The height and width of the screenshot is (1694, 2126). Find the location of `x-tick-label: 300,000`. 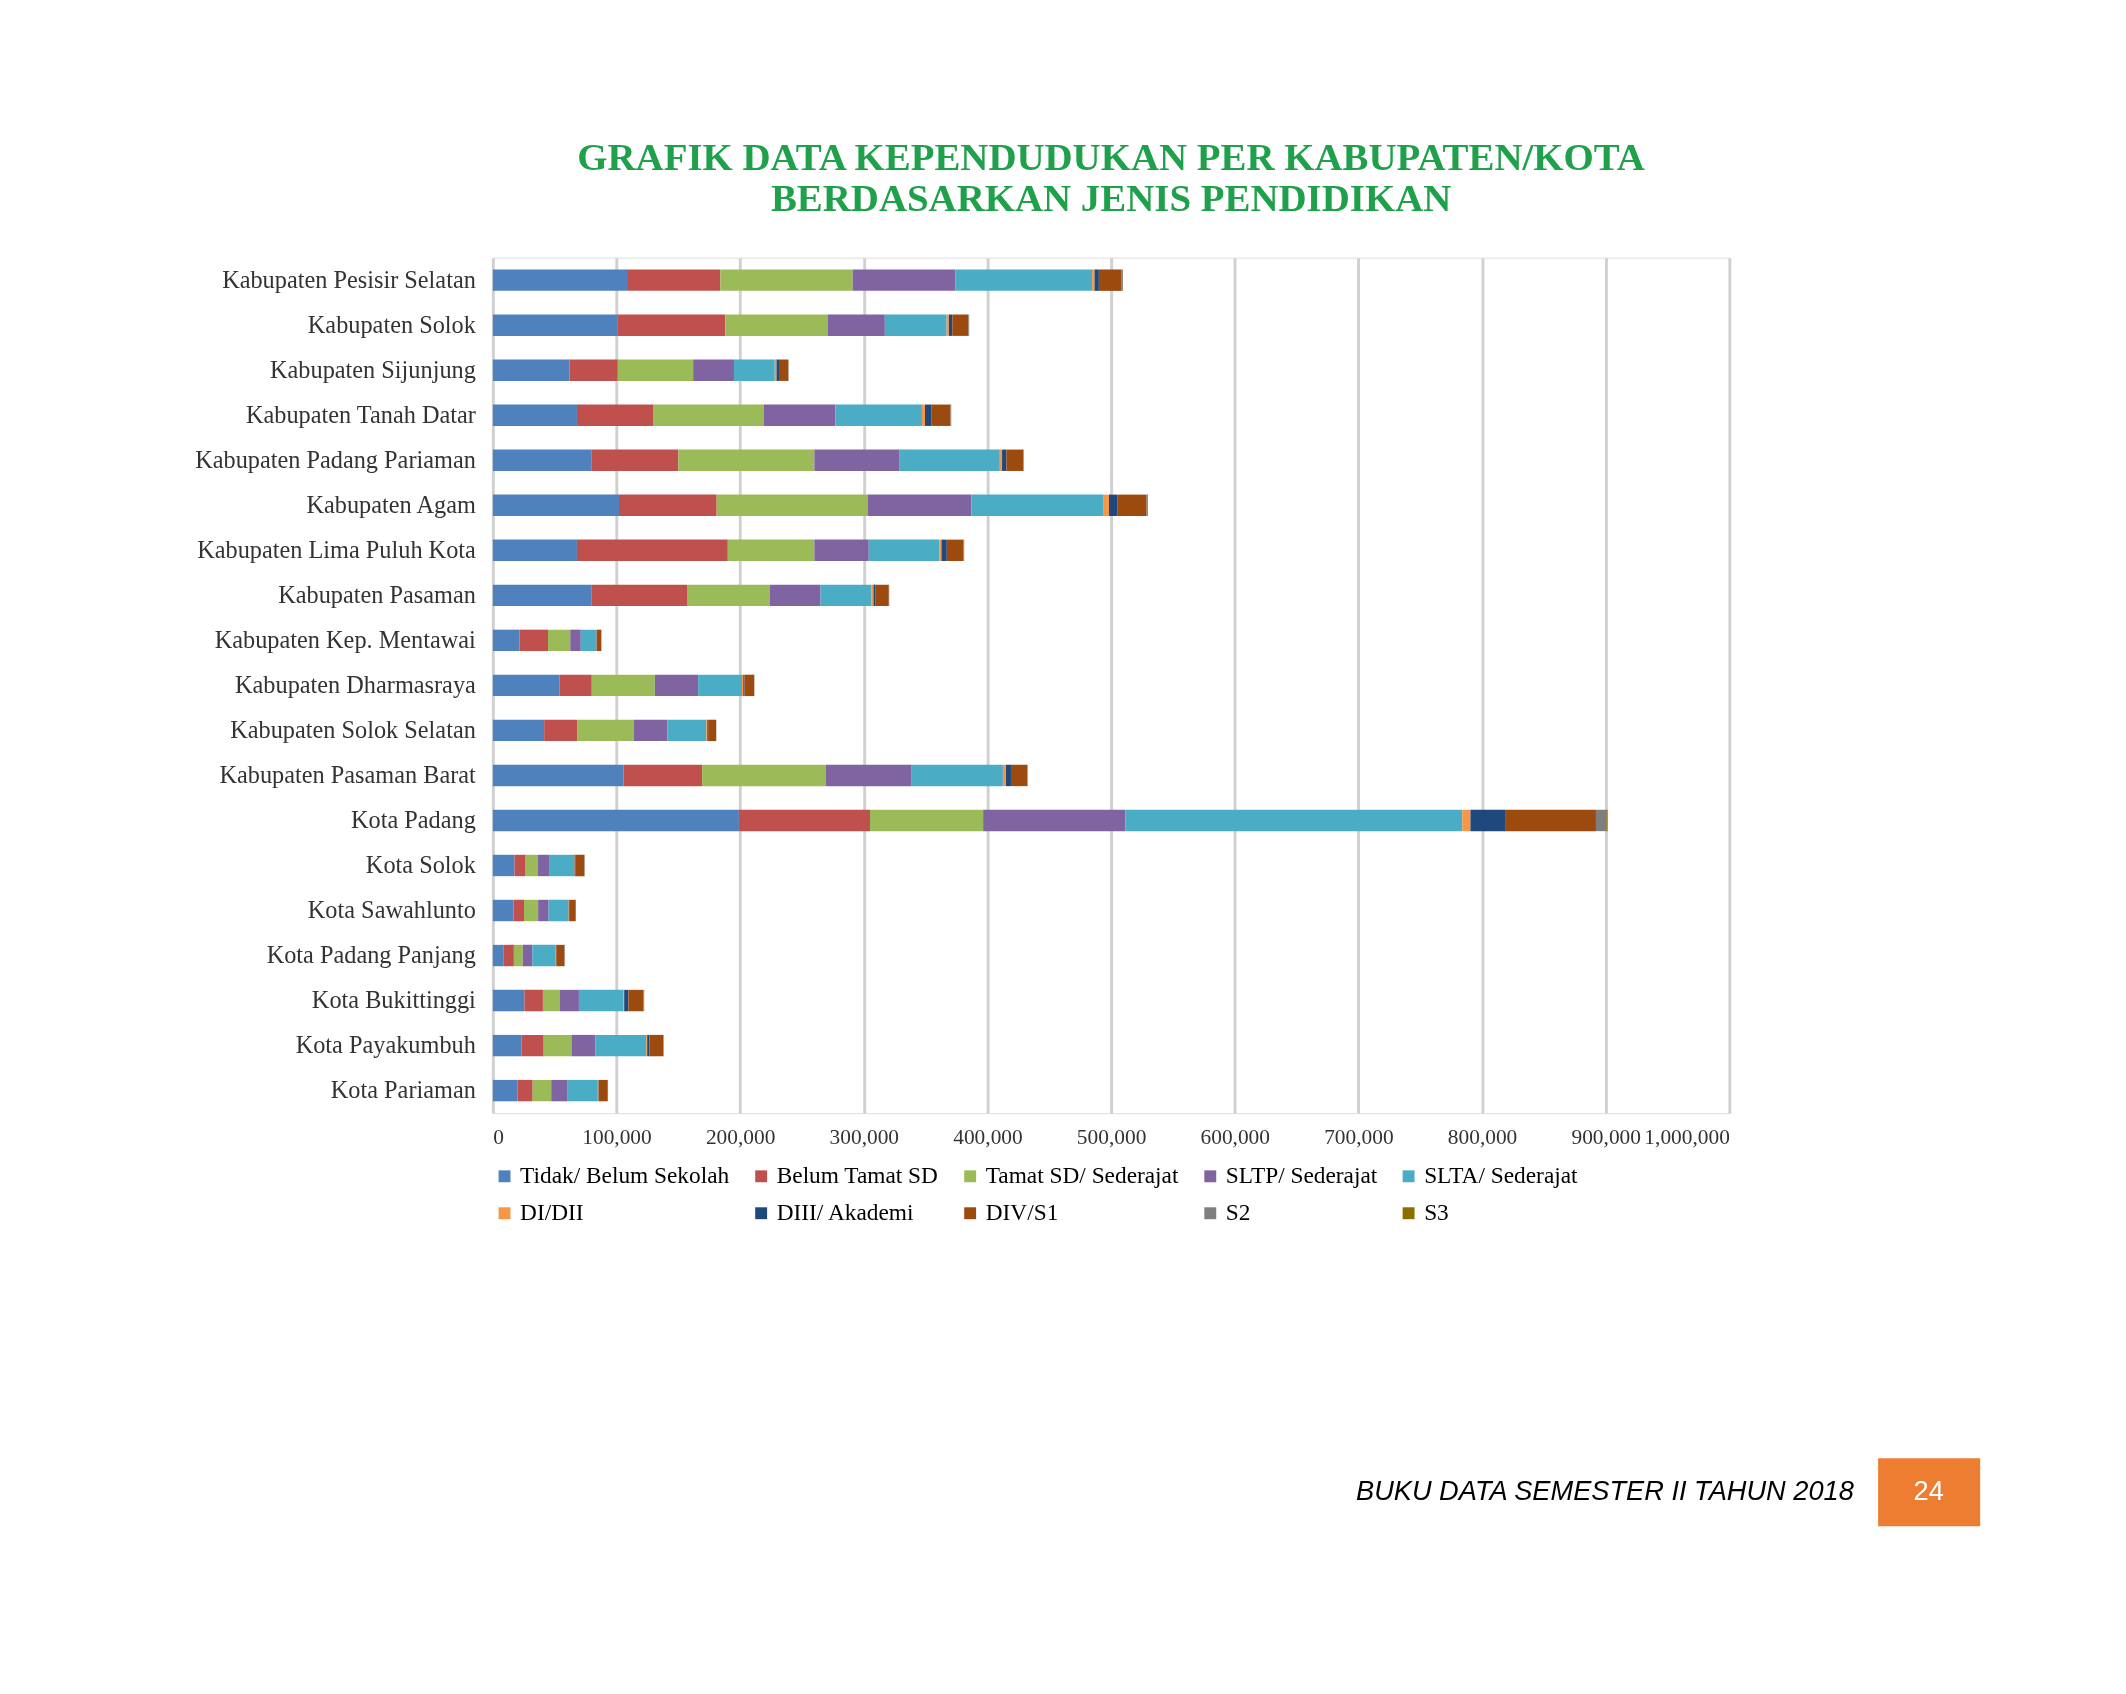

x-tick-label: 300,000 is located at coordinates (864, 1136).